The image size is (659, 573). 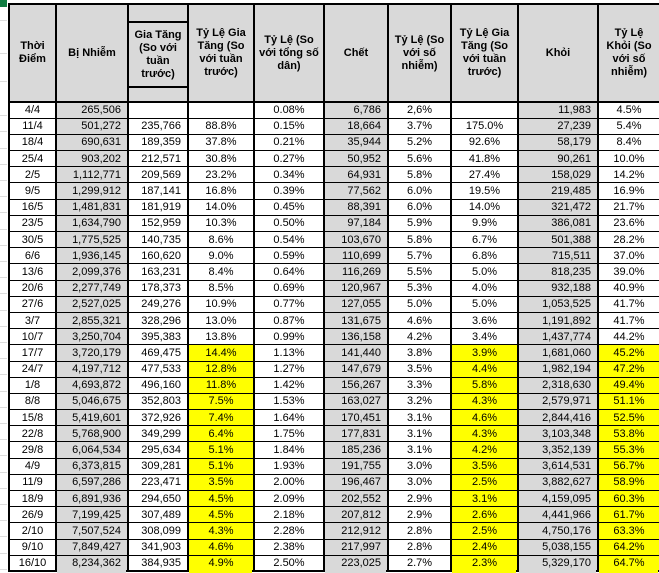 What do you see at coordinates (32, 53) in the screenshot?
I see `header-time: Thời Điểm` at bounding box center [32, 53].